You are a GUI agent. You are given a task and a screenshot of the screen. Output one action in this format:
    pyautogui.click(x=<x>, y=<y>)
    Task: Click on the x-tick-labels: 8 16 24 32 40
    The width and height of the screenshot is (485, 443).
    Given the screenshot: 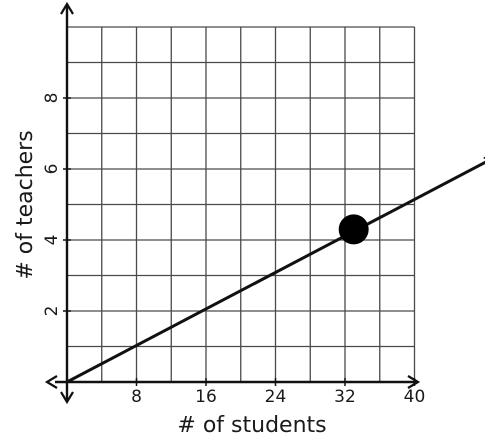 What is the action you would take?
    pyautogui.click(x=278, y=392)
    